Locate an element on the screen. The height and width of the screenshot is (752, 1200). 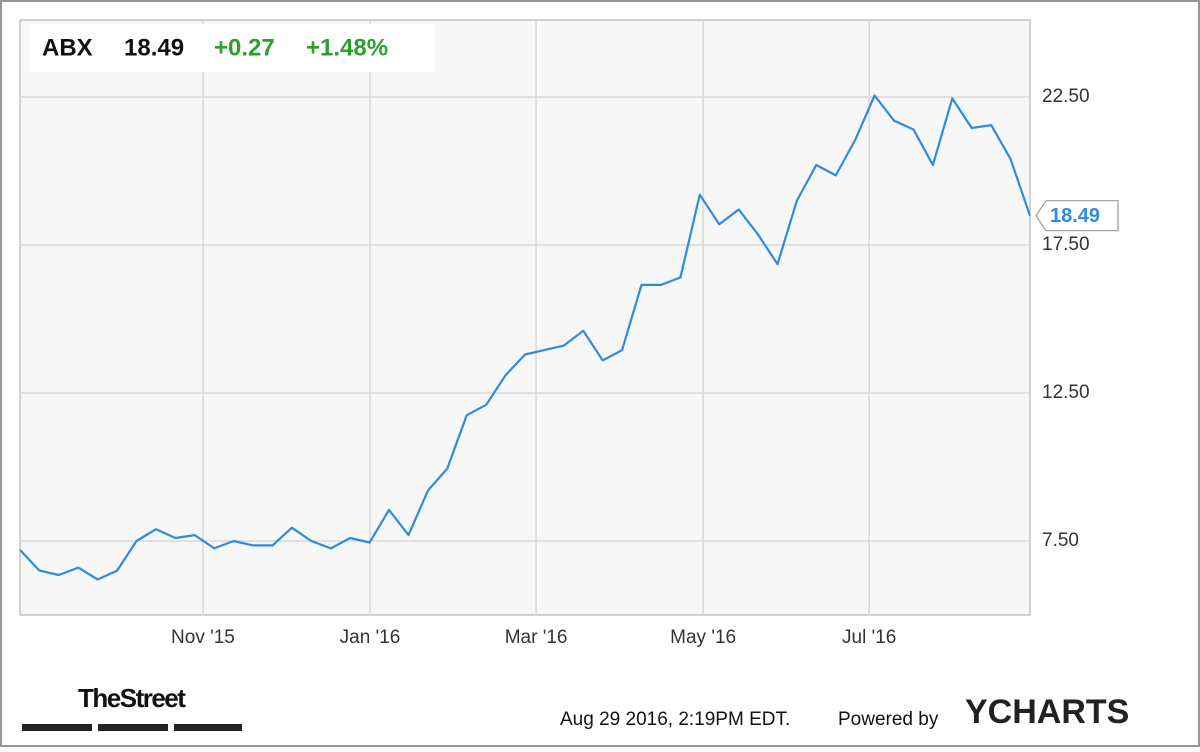
last-price-label: 18.49 is located at coordinates (1075, 216).